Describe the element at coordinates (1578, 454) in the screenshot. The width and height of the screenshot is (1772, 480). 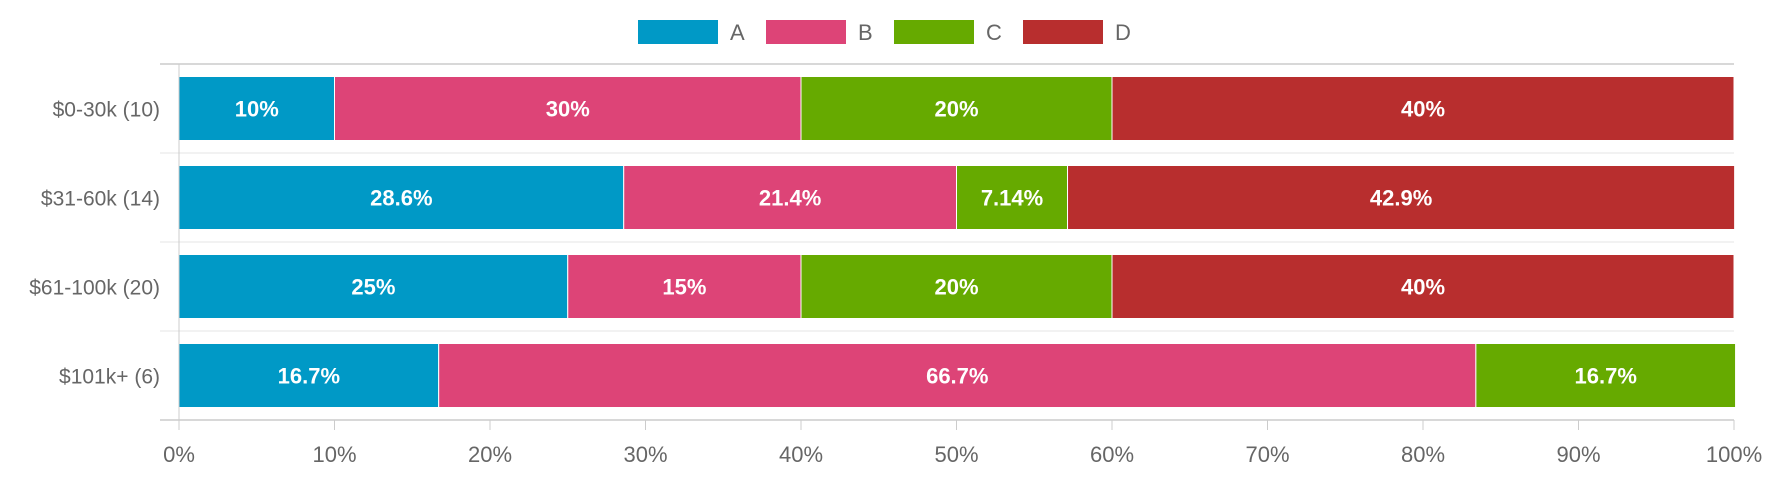
I see `x-tick-label: 90%` at that location.